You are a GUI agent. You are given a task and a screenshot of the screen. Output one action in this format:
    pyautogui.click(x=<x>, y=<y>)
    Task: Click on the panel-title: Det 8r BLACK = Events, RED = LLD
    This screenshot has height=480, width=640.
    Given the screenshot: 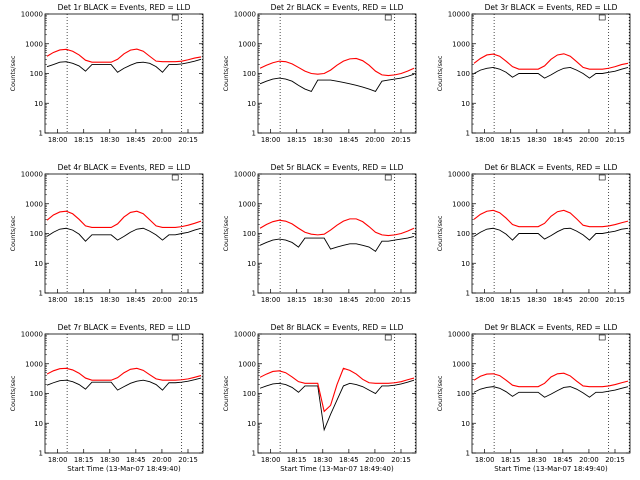 What is the action you would take?
    pyautogui.click(x=337, y=327)
    